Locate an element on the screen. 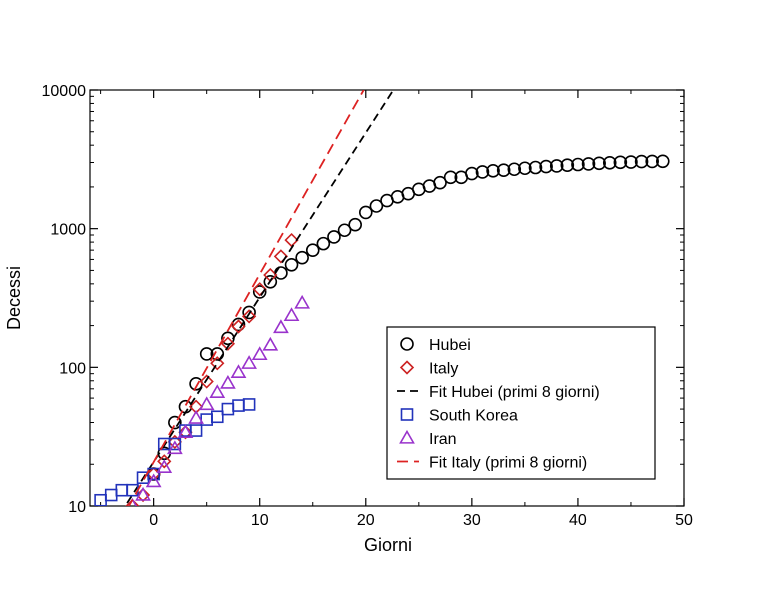 The height and width of the screenshot is (593, 767). legend-label-italy: Italy is located at coordinates (443, 369).